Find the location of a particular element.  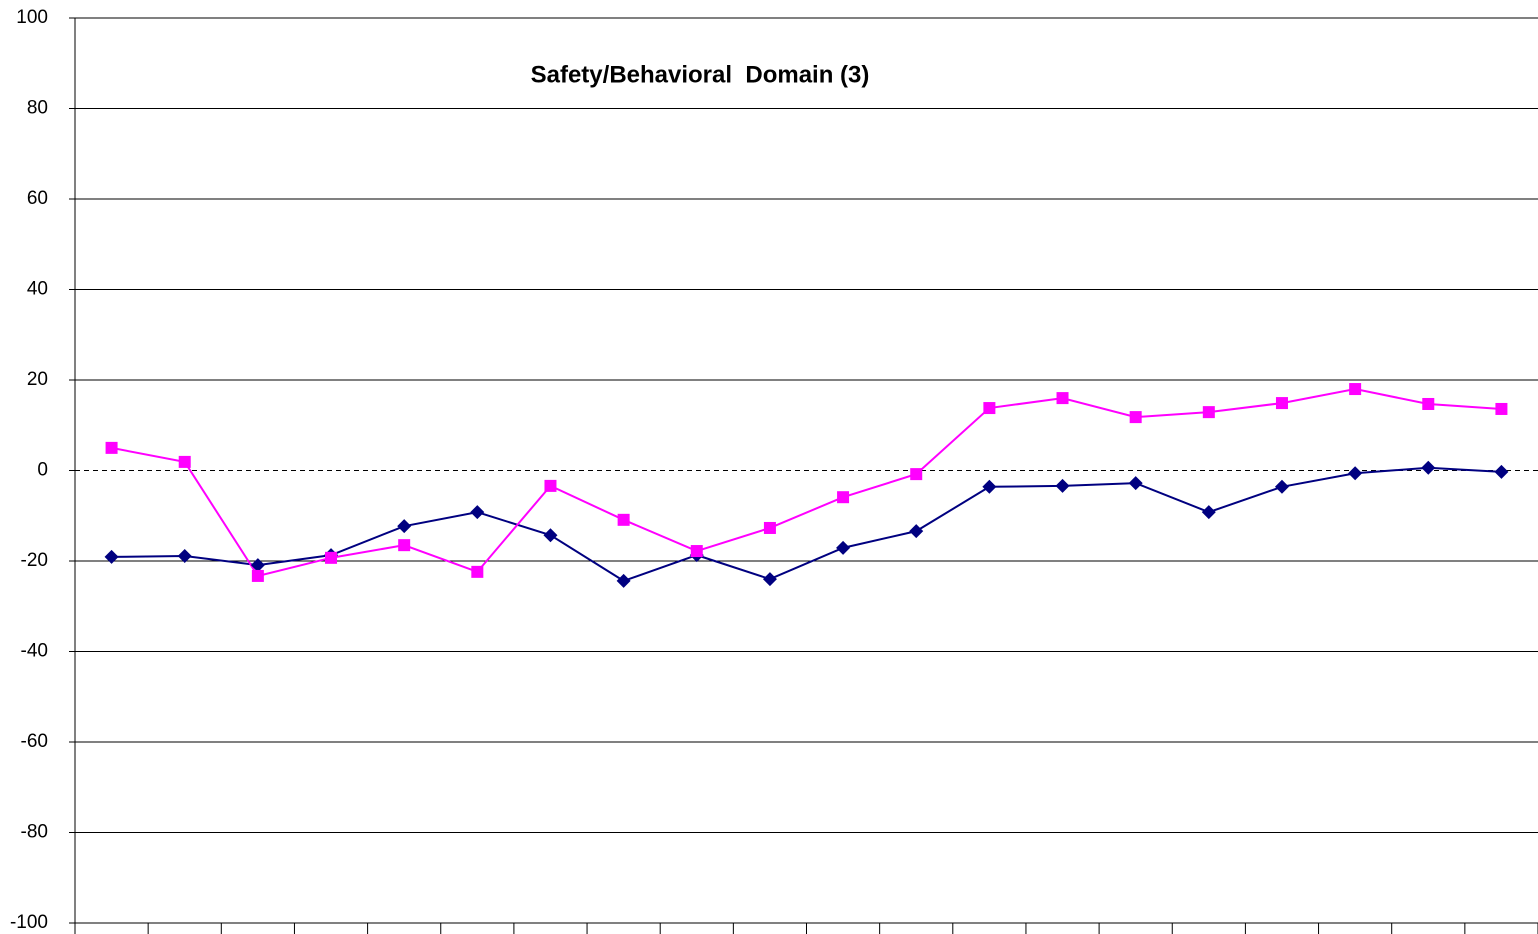

y-tick-label: 20 is located at coordinates (37, 379).